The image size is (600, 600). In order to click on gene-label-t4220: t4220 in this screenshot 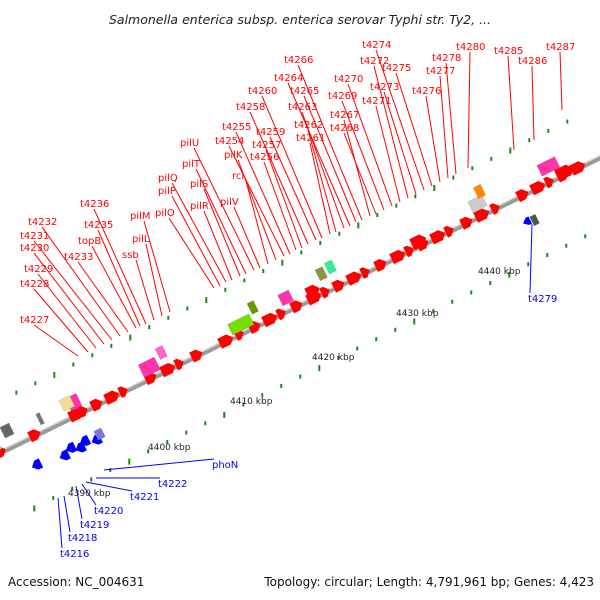, I will do `click(108, 511)`.